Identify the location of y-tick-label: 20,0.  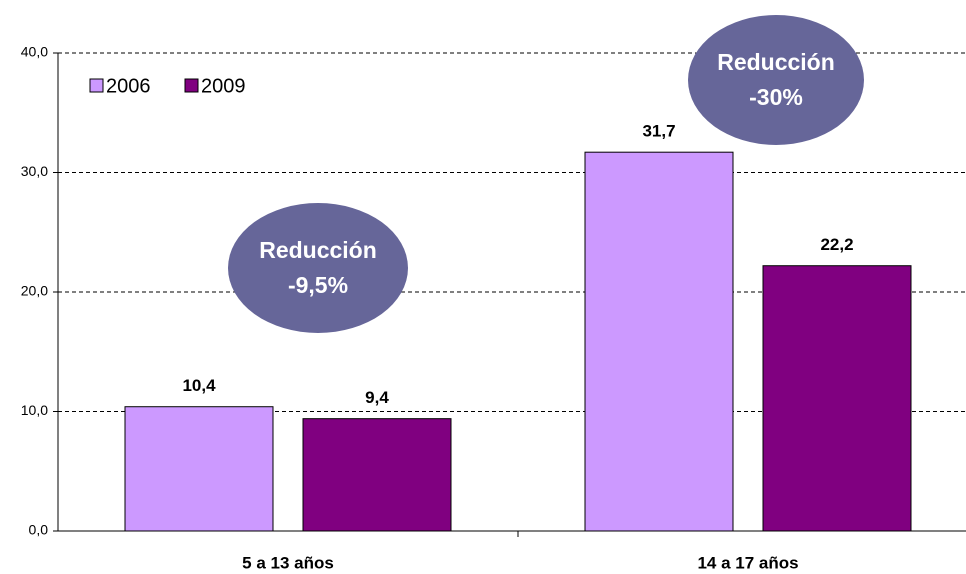
(34, 291).